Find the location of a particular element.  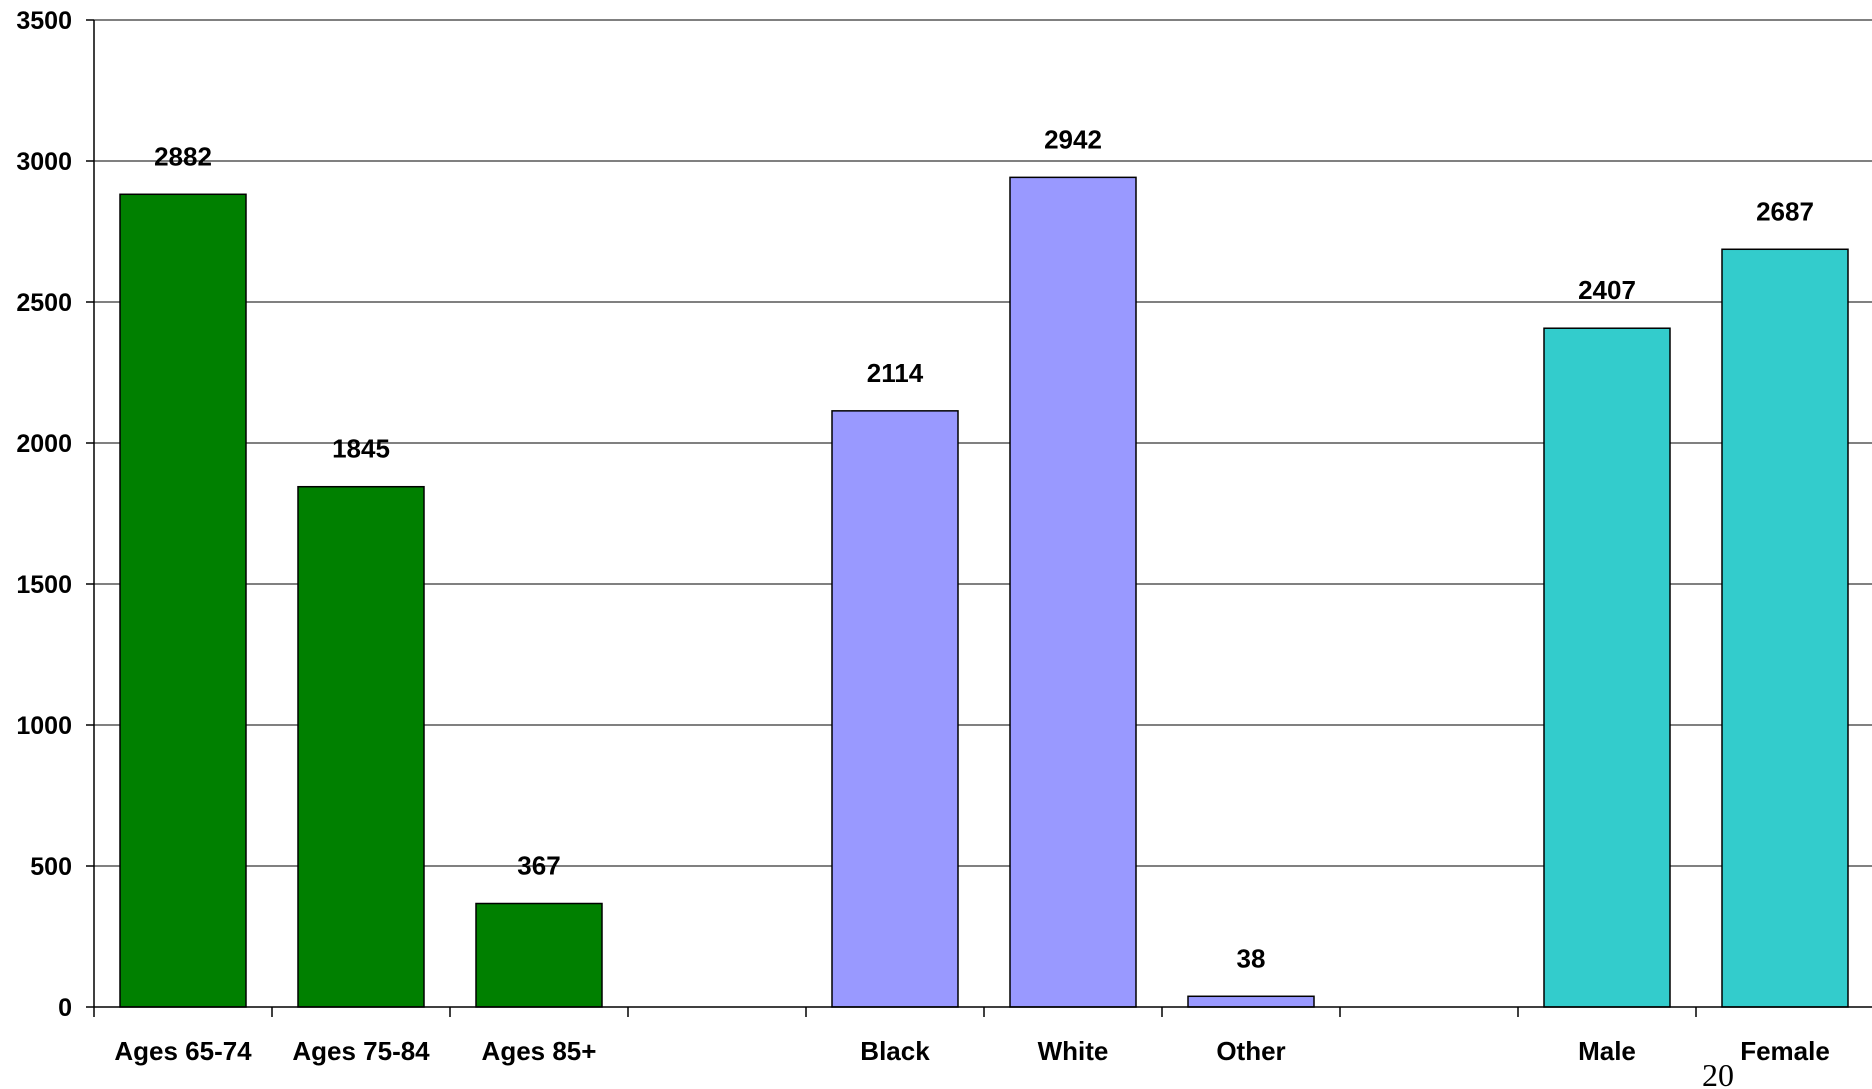

y-tick-label: 500 is located at coordinates (51, 867).